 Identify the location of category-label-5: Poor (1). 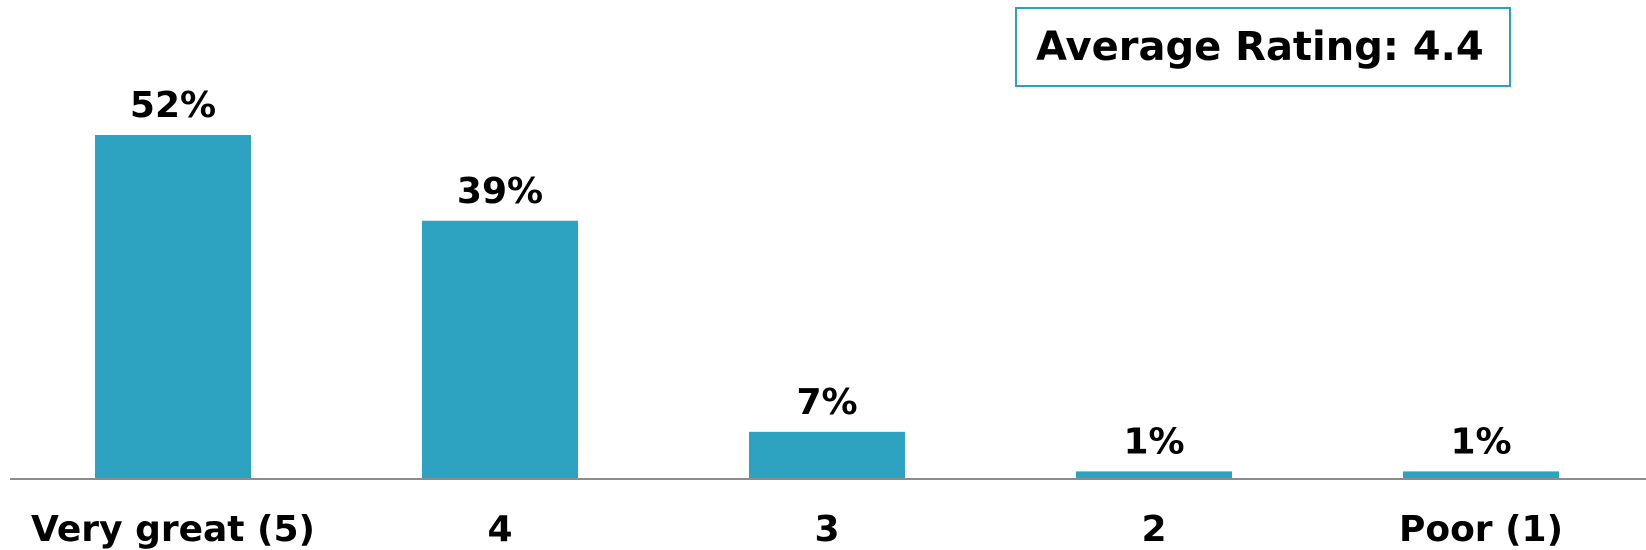
(1481, 529).